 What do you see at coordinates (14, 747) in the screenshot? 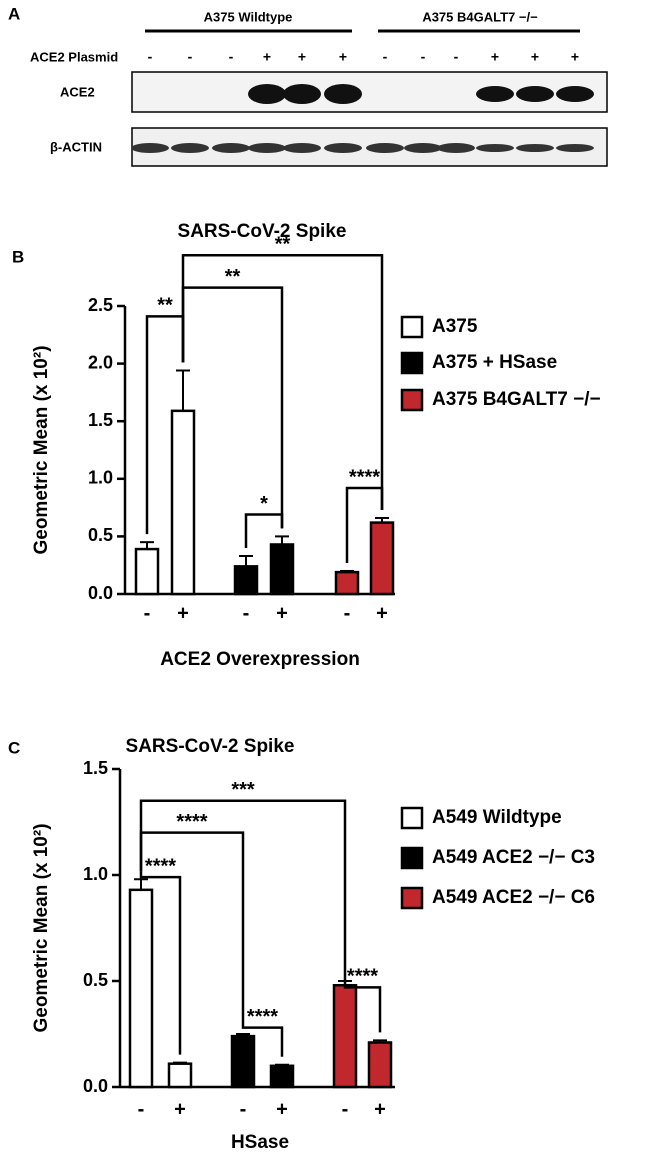
I see `panel-label: C` at bounding box center [14, 747].